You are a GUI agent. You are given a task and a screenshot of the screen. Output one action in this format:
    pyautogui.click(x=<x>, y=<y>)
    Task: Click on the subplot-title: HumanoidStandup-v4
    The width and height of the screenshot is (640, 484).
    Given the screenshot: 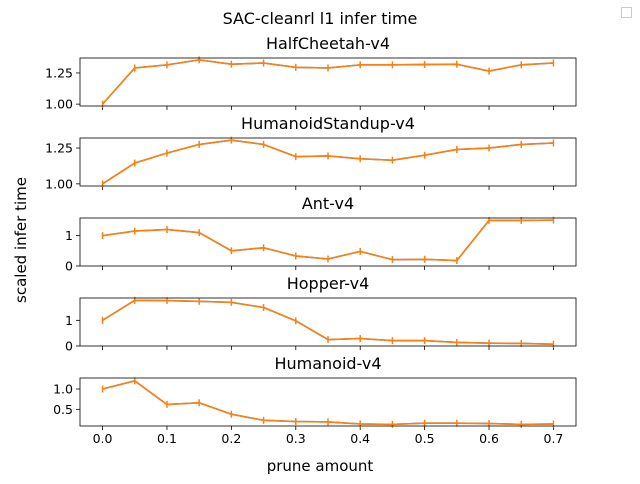 What is the action you would take?
    pyautogui.click(x=328, y=123)
    